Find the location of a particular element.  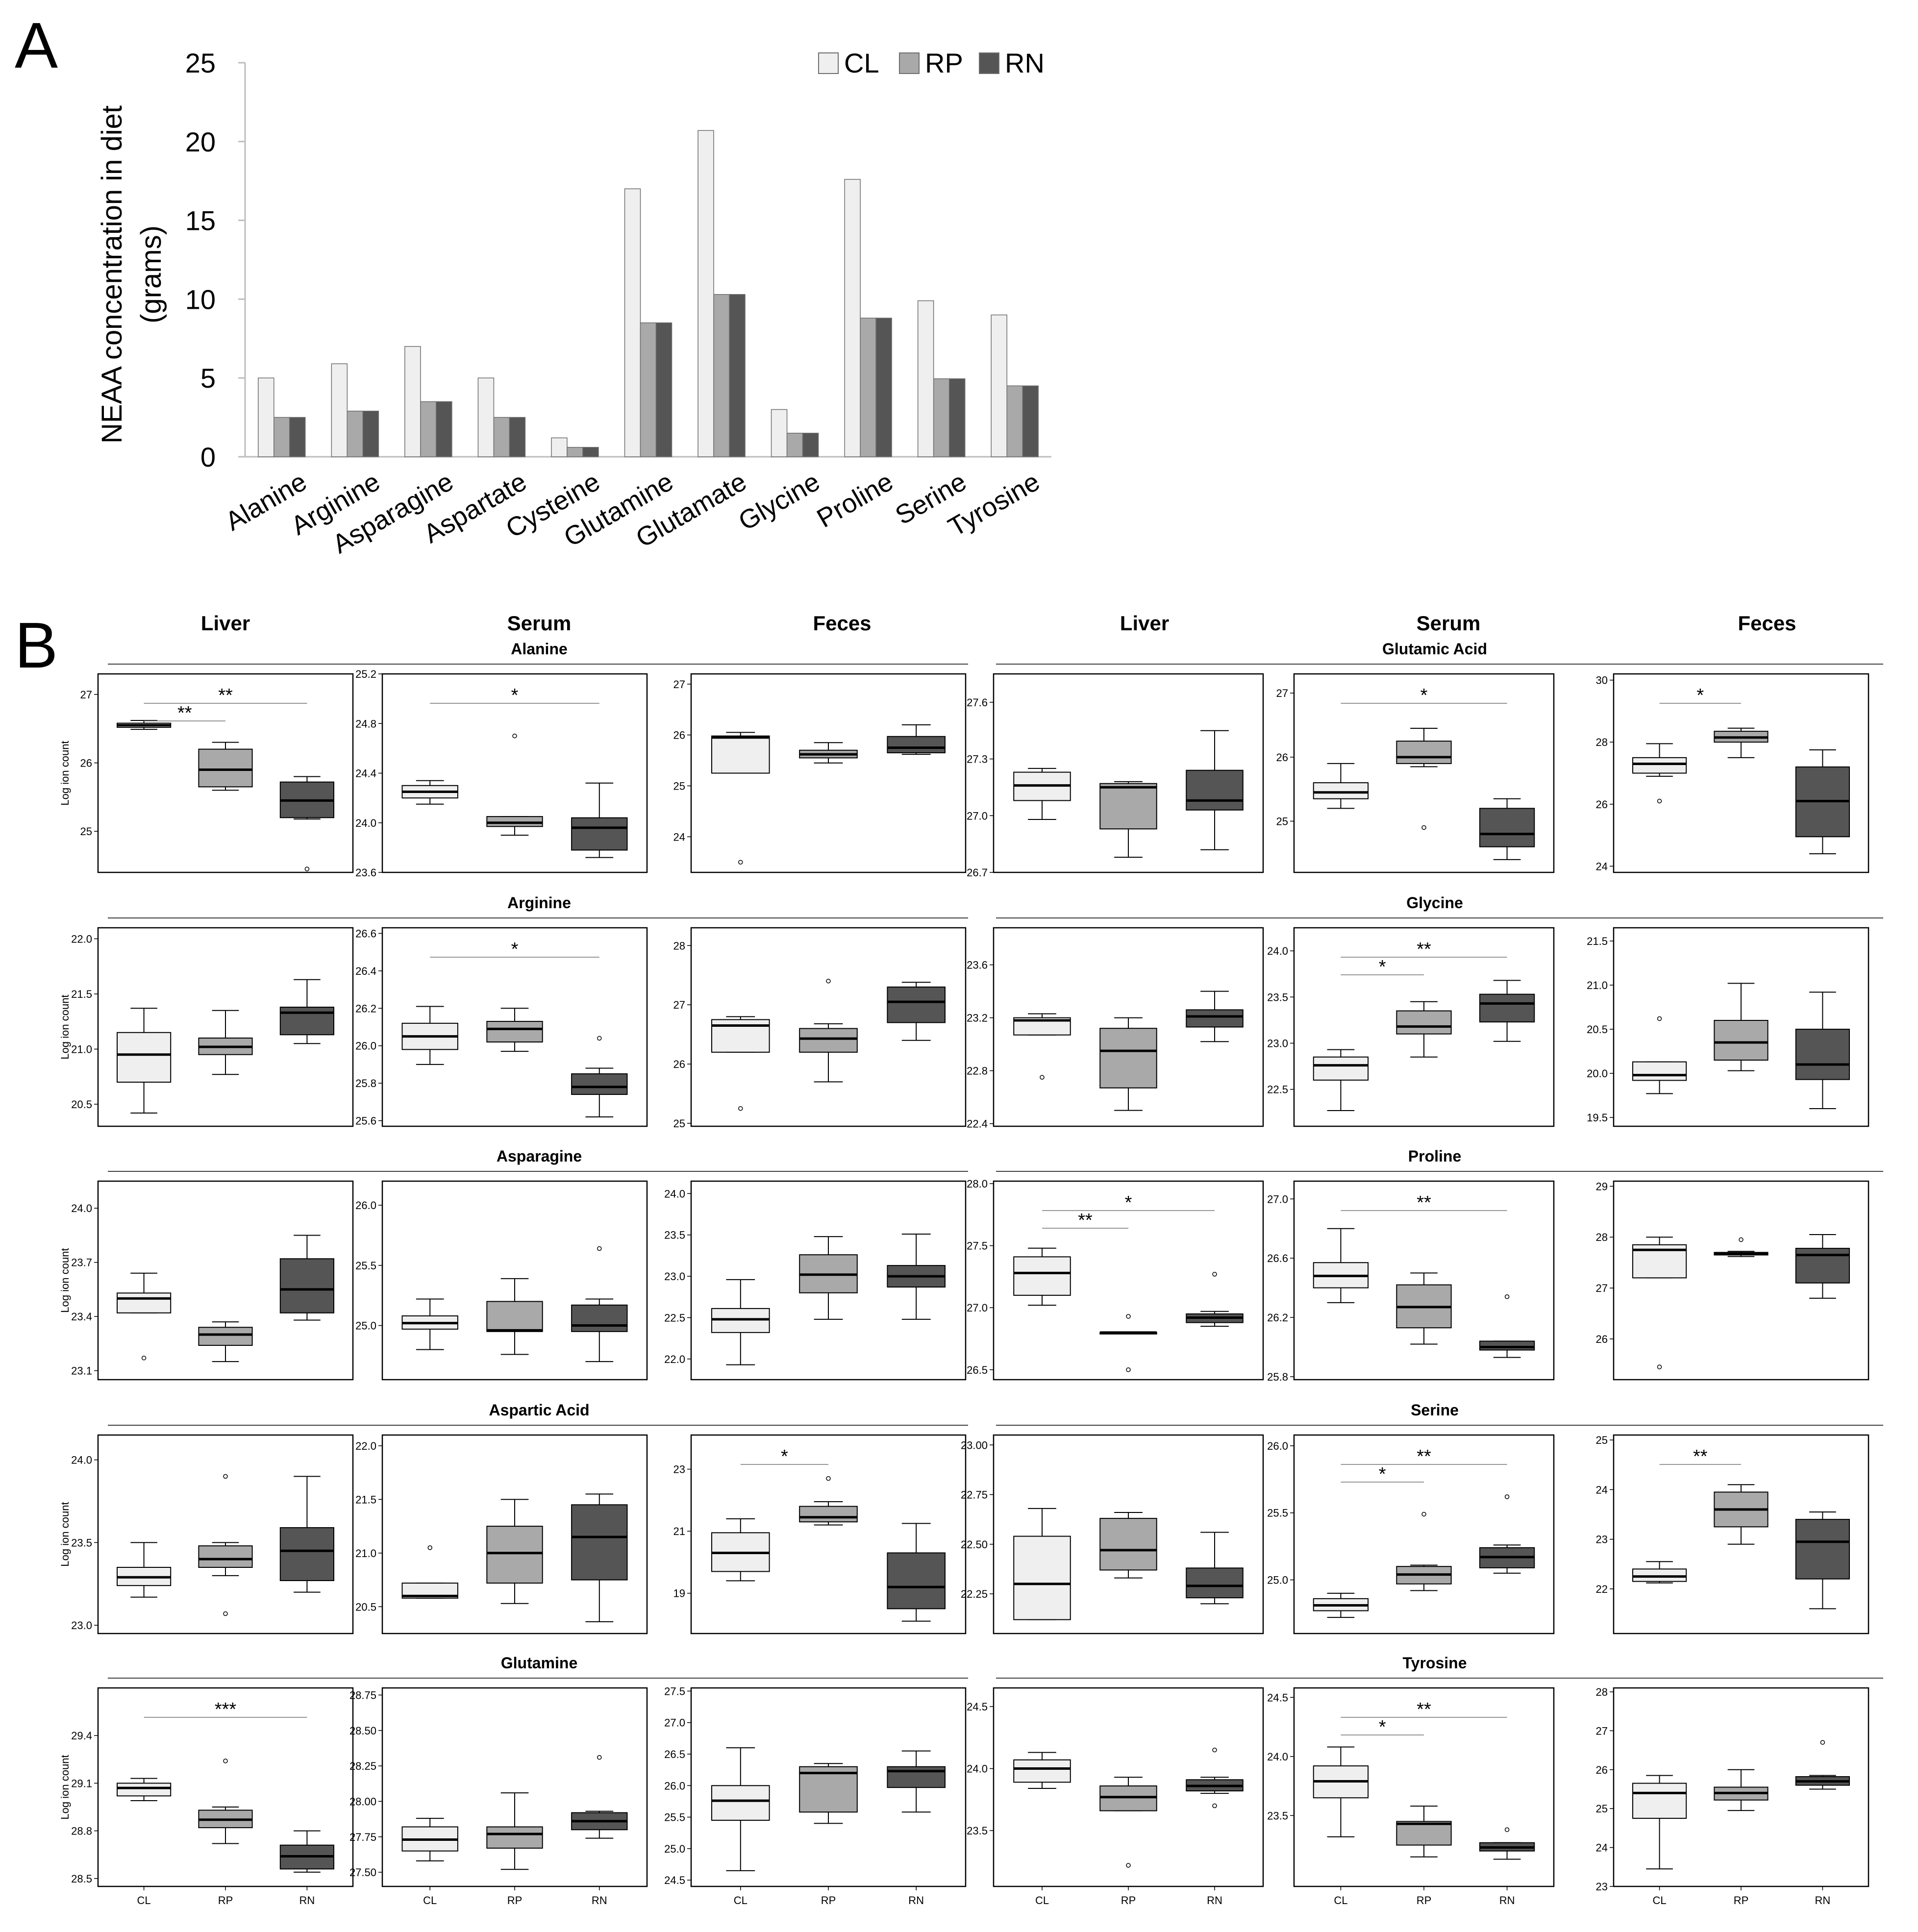

y-tick-label: 20.5 is located at coordinates (1597, 1029).